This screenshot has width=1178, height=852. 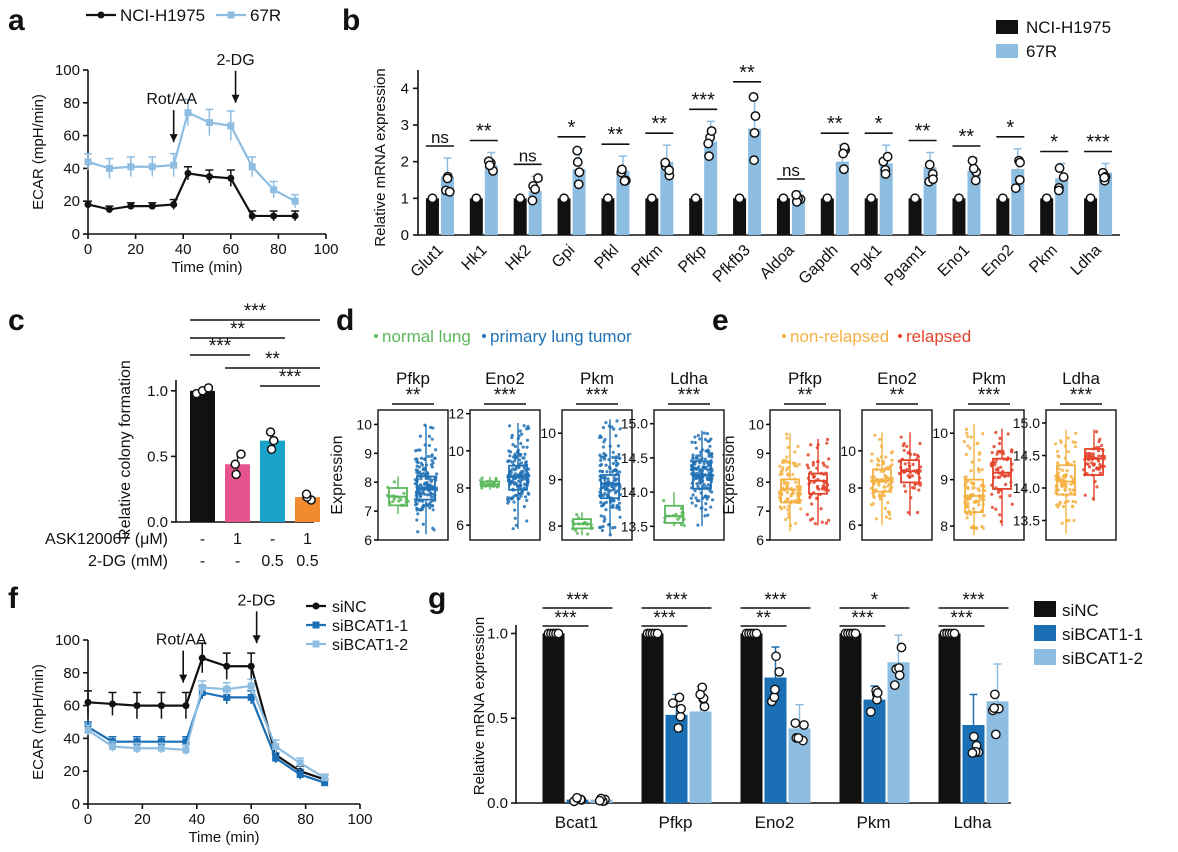 I want to click on y-tick-label: 6, so click(x=460, y=525).